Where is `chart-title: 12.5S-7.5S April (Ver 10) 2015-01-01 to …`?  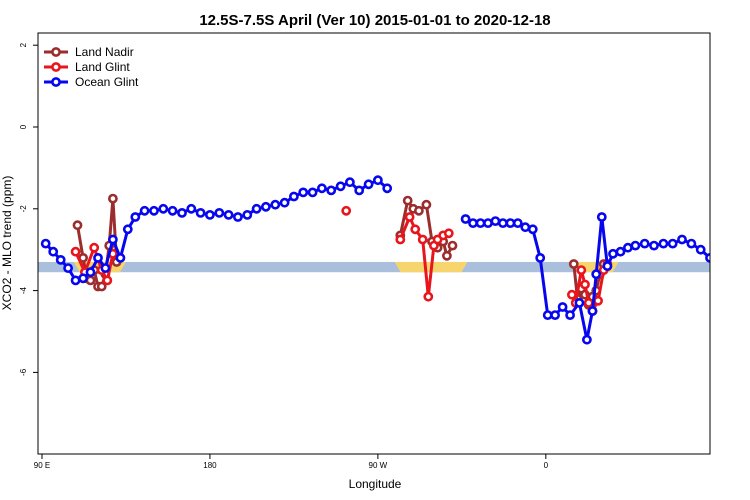 chart-title: 12.5S-7.5S April (Ver 10) 2015-01-01 to … is located at coordinates (374, 20).